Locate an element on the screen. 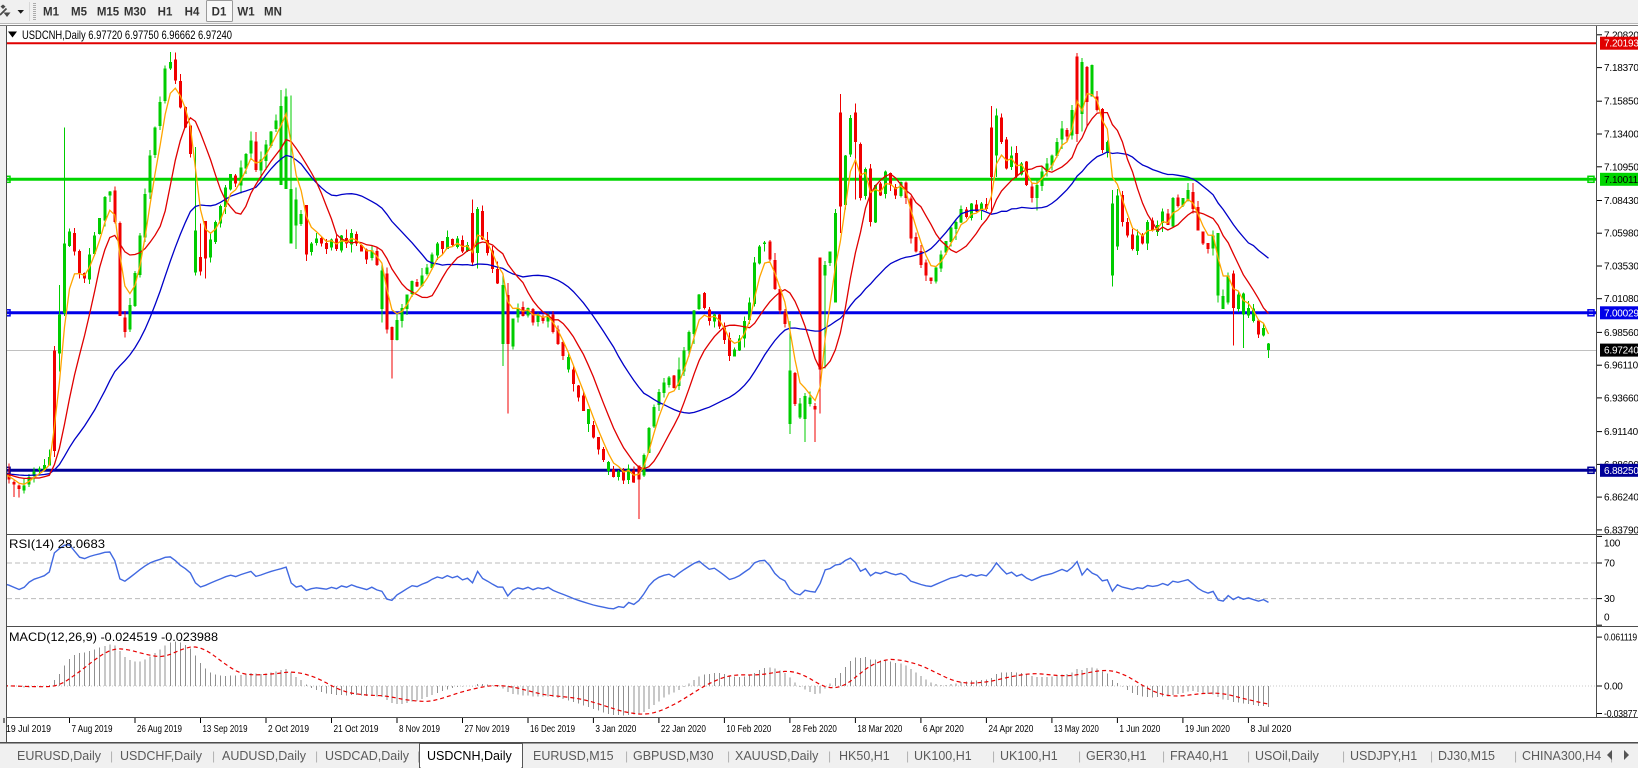 This screenshot has width=1638, height=768. svg-text: USDCHF,Daily is located at coordinates (161, 756).